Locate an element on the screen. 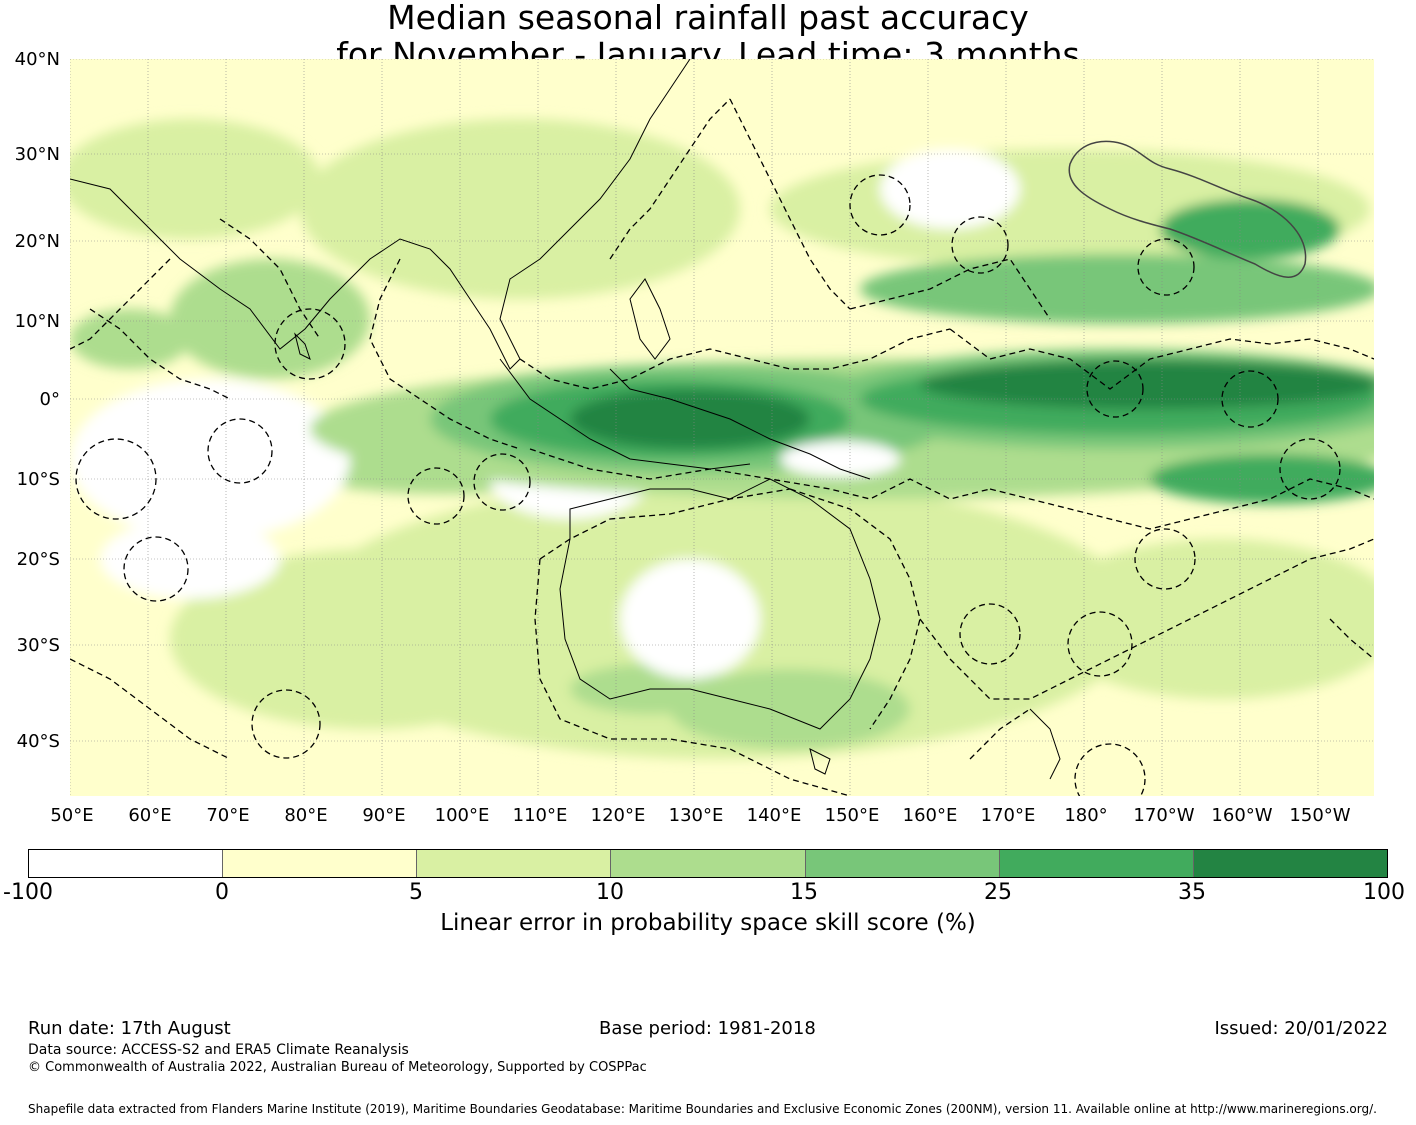 This screenshot has height=1125, width=1416. colorbar-tick: 0 is located at coordinates (222, 892).